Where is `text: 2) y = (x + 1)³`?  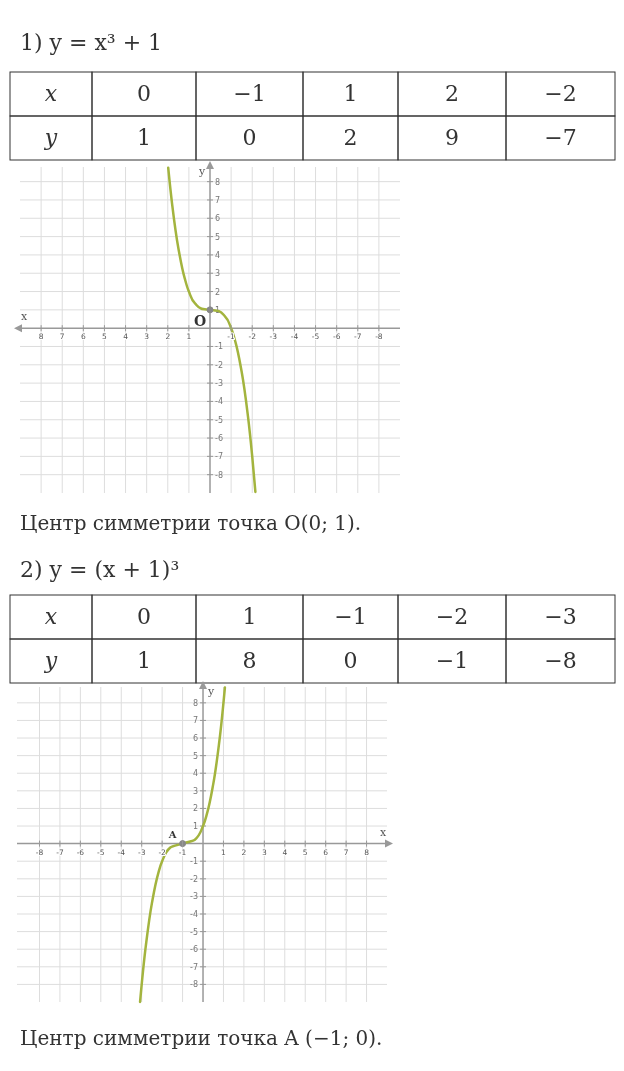 text: 2) y = (x + 1)³ is located at coordinates (100, 569).